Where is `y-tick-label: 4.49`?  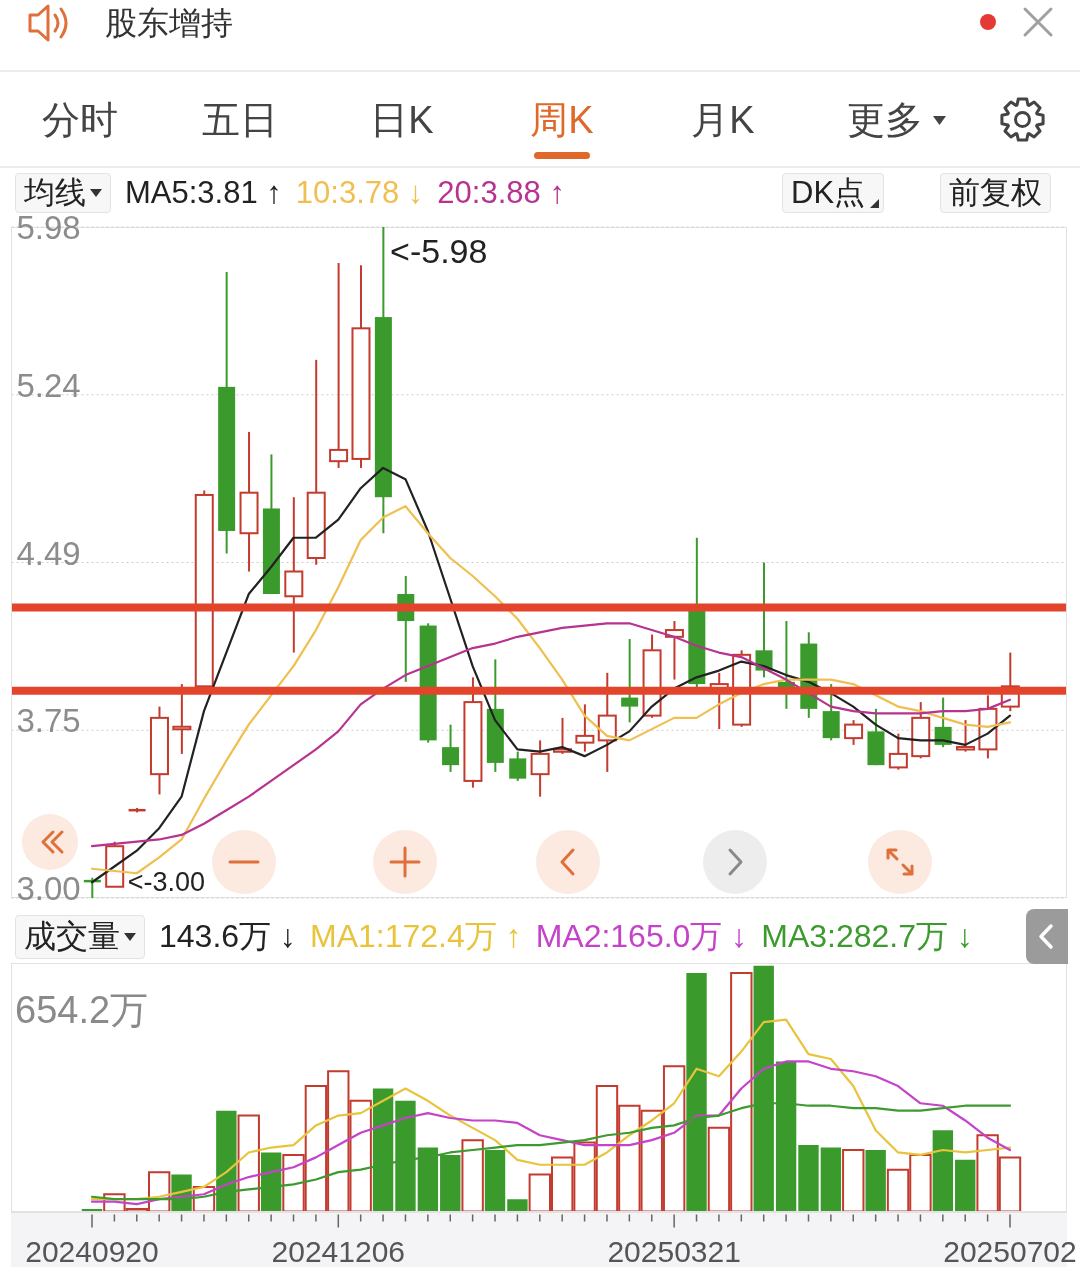 y-tick-label: 4.49 is located at coordinates (48, 553).